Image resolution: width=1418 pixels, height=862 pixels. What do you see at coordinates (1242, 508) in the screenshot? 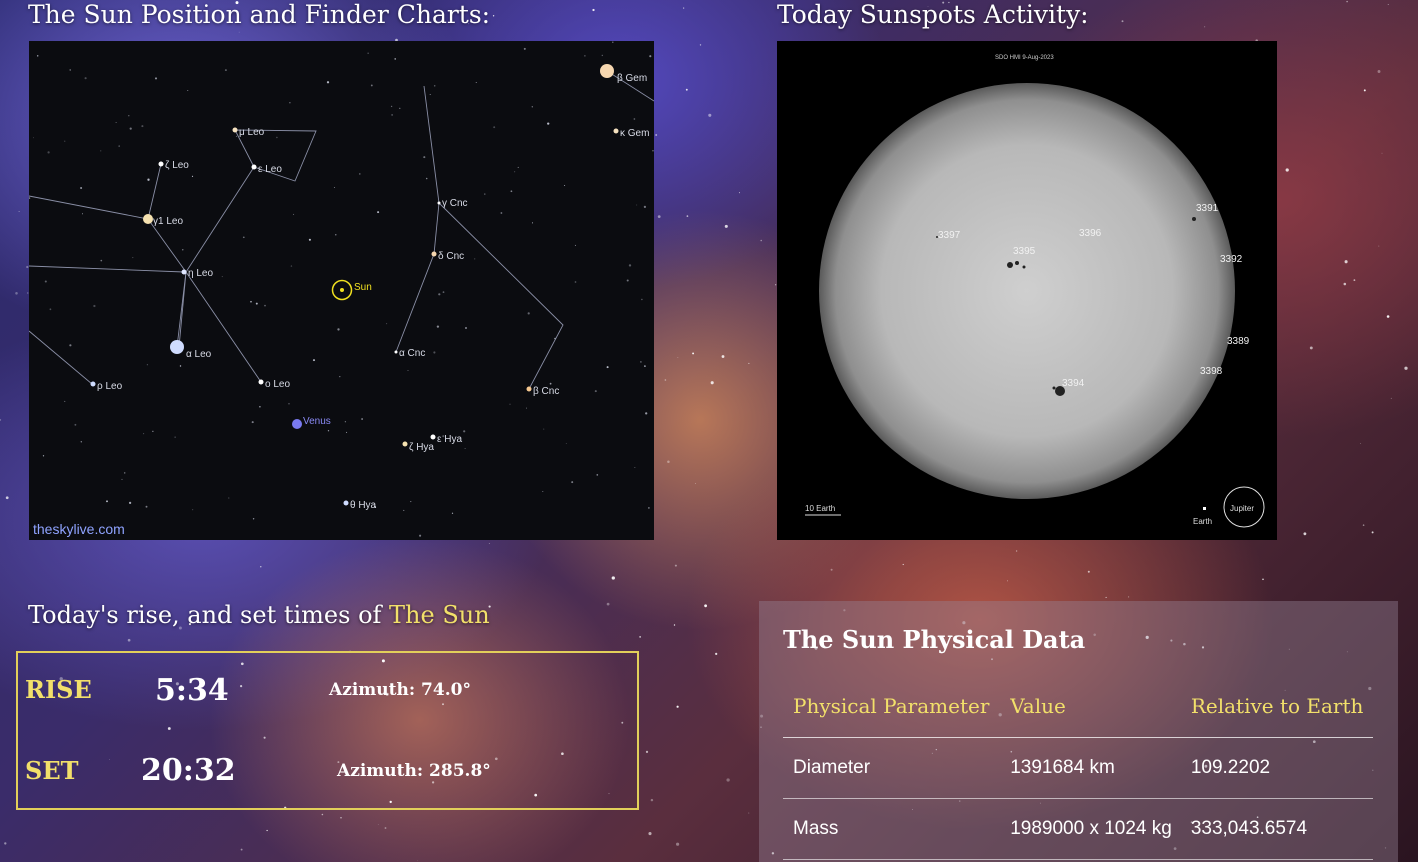
I see `jupiter-label: Jupiter` at bounding box center [1242, 508].